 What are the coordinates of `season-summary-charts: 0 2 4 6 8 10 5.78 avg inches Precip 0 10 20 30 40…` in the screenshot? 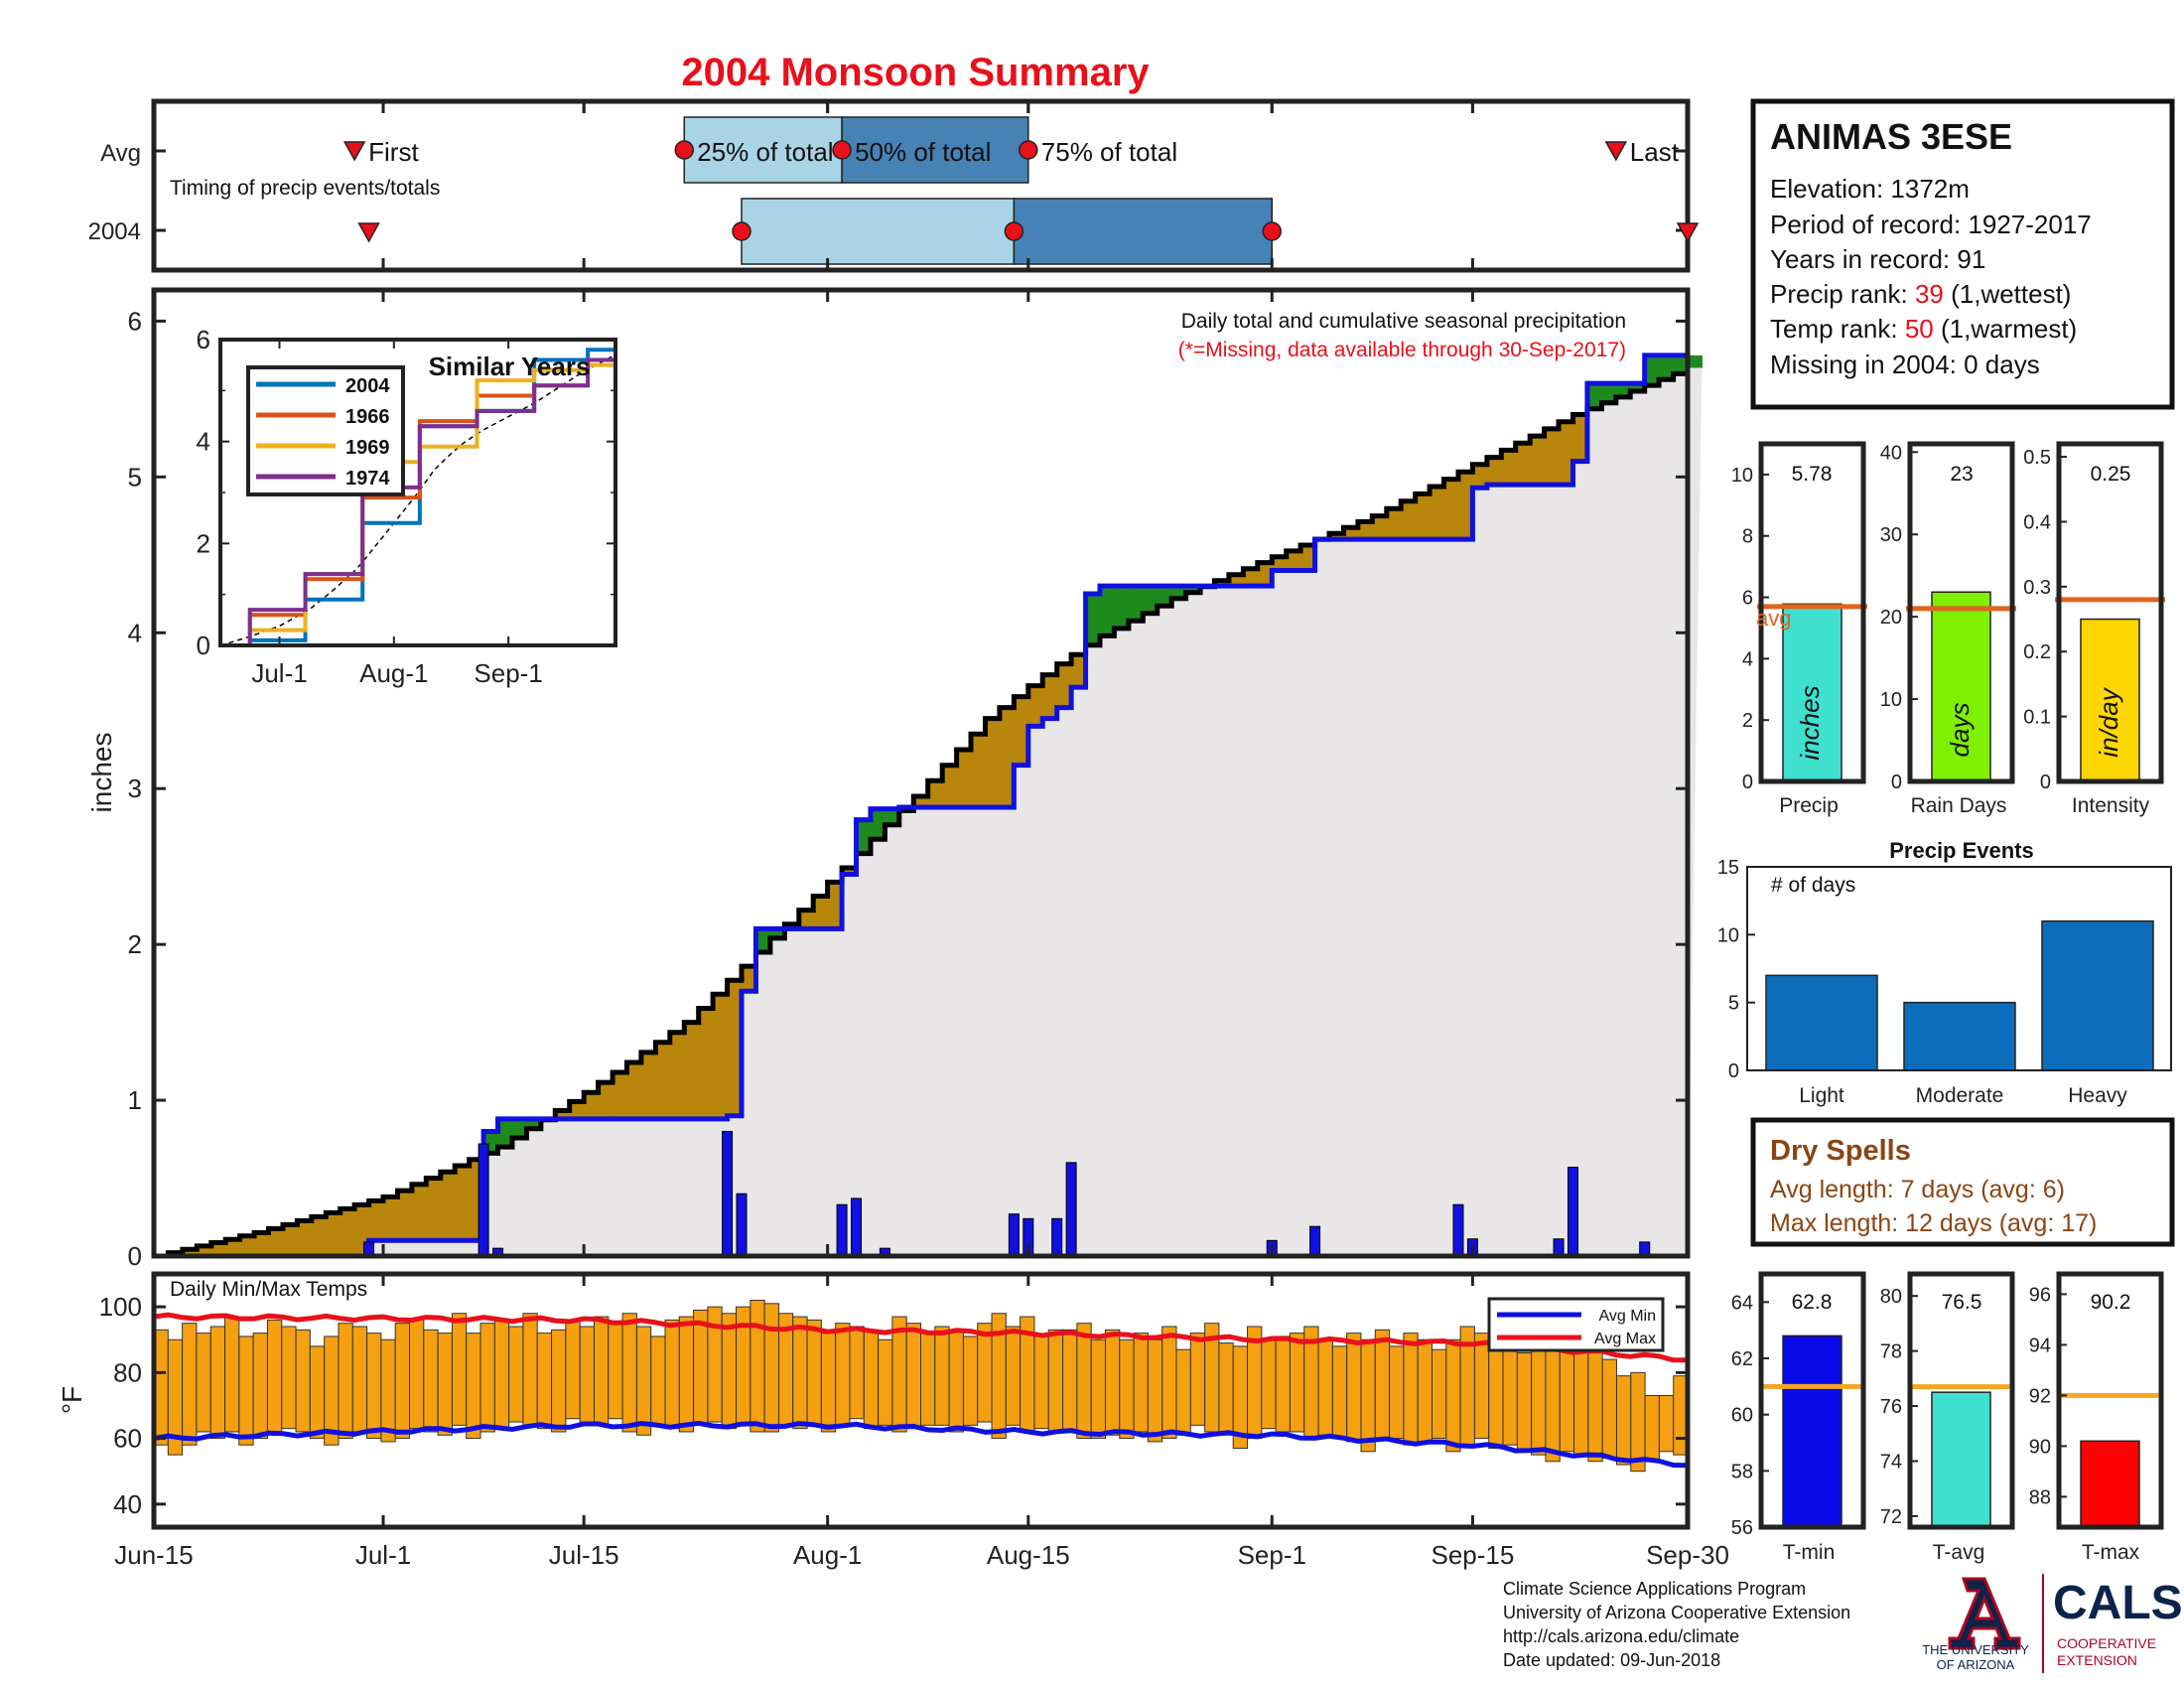 It's located at (1948, 629).